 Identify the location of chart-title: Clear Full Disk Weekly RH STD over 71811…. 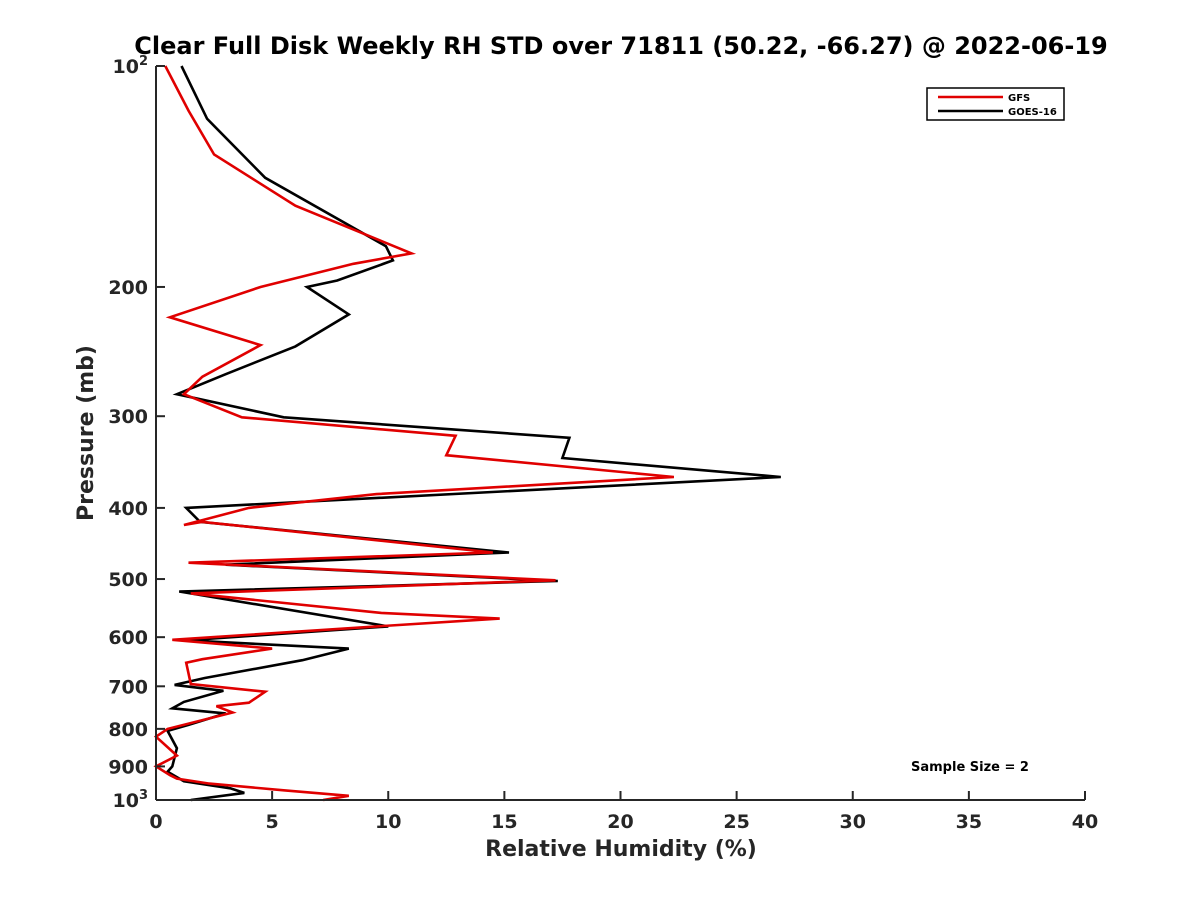
(620, 46).